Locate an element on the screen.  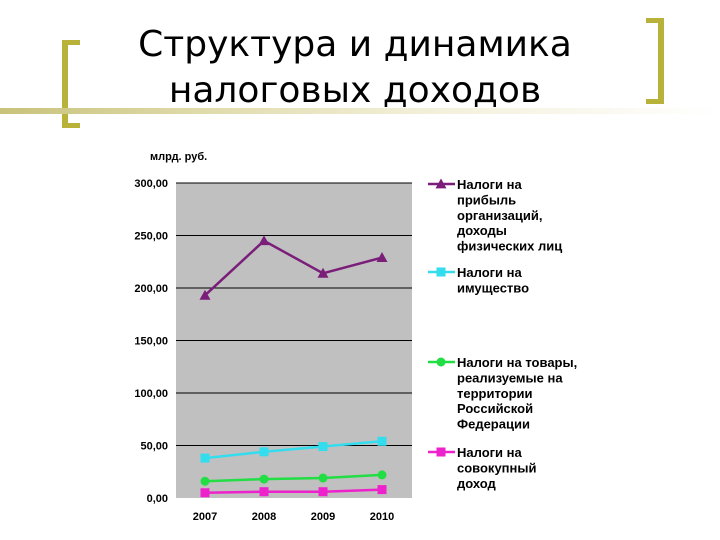
slide-title: Структура и динамика налоговых доходов is located at coordinates (355, 68).